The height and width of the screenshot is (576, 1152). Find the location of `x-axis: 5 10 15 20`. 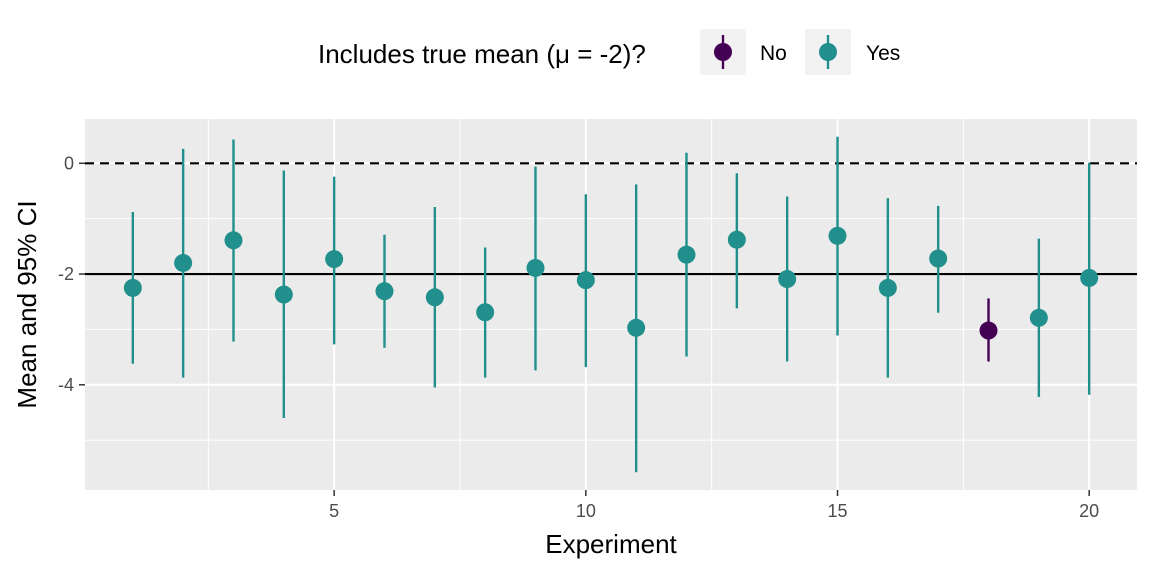

x-axis: 5 10 15 20 is located at coordinates (714, 505).